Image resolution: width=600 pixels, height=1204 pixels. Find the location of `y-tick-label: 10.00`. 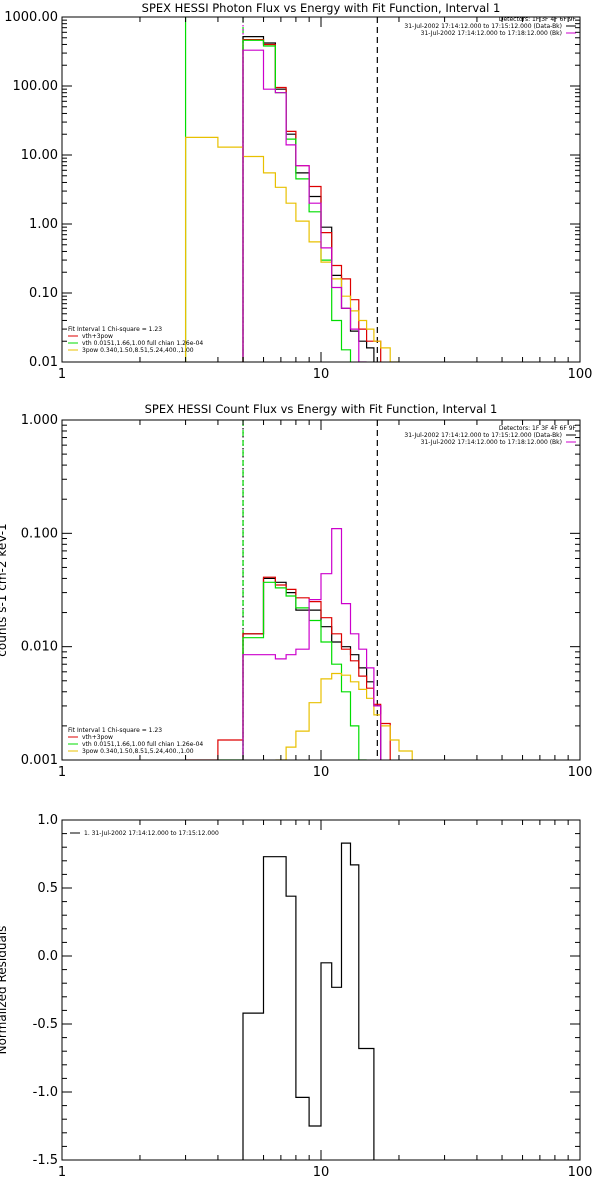

y-tick-label: 10.00 is located at coordinates (39, 155).